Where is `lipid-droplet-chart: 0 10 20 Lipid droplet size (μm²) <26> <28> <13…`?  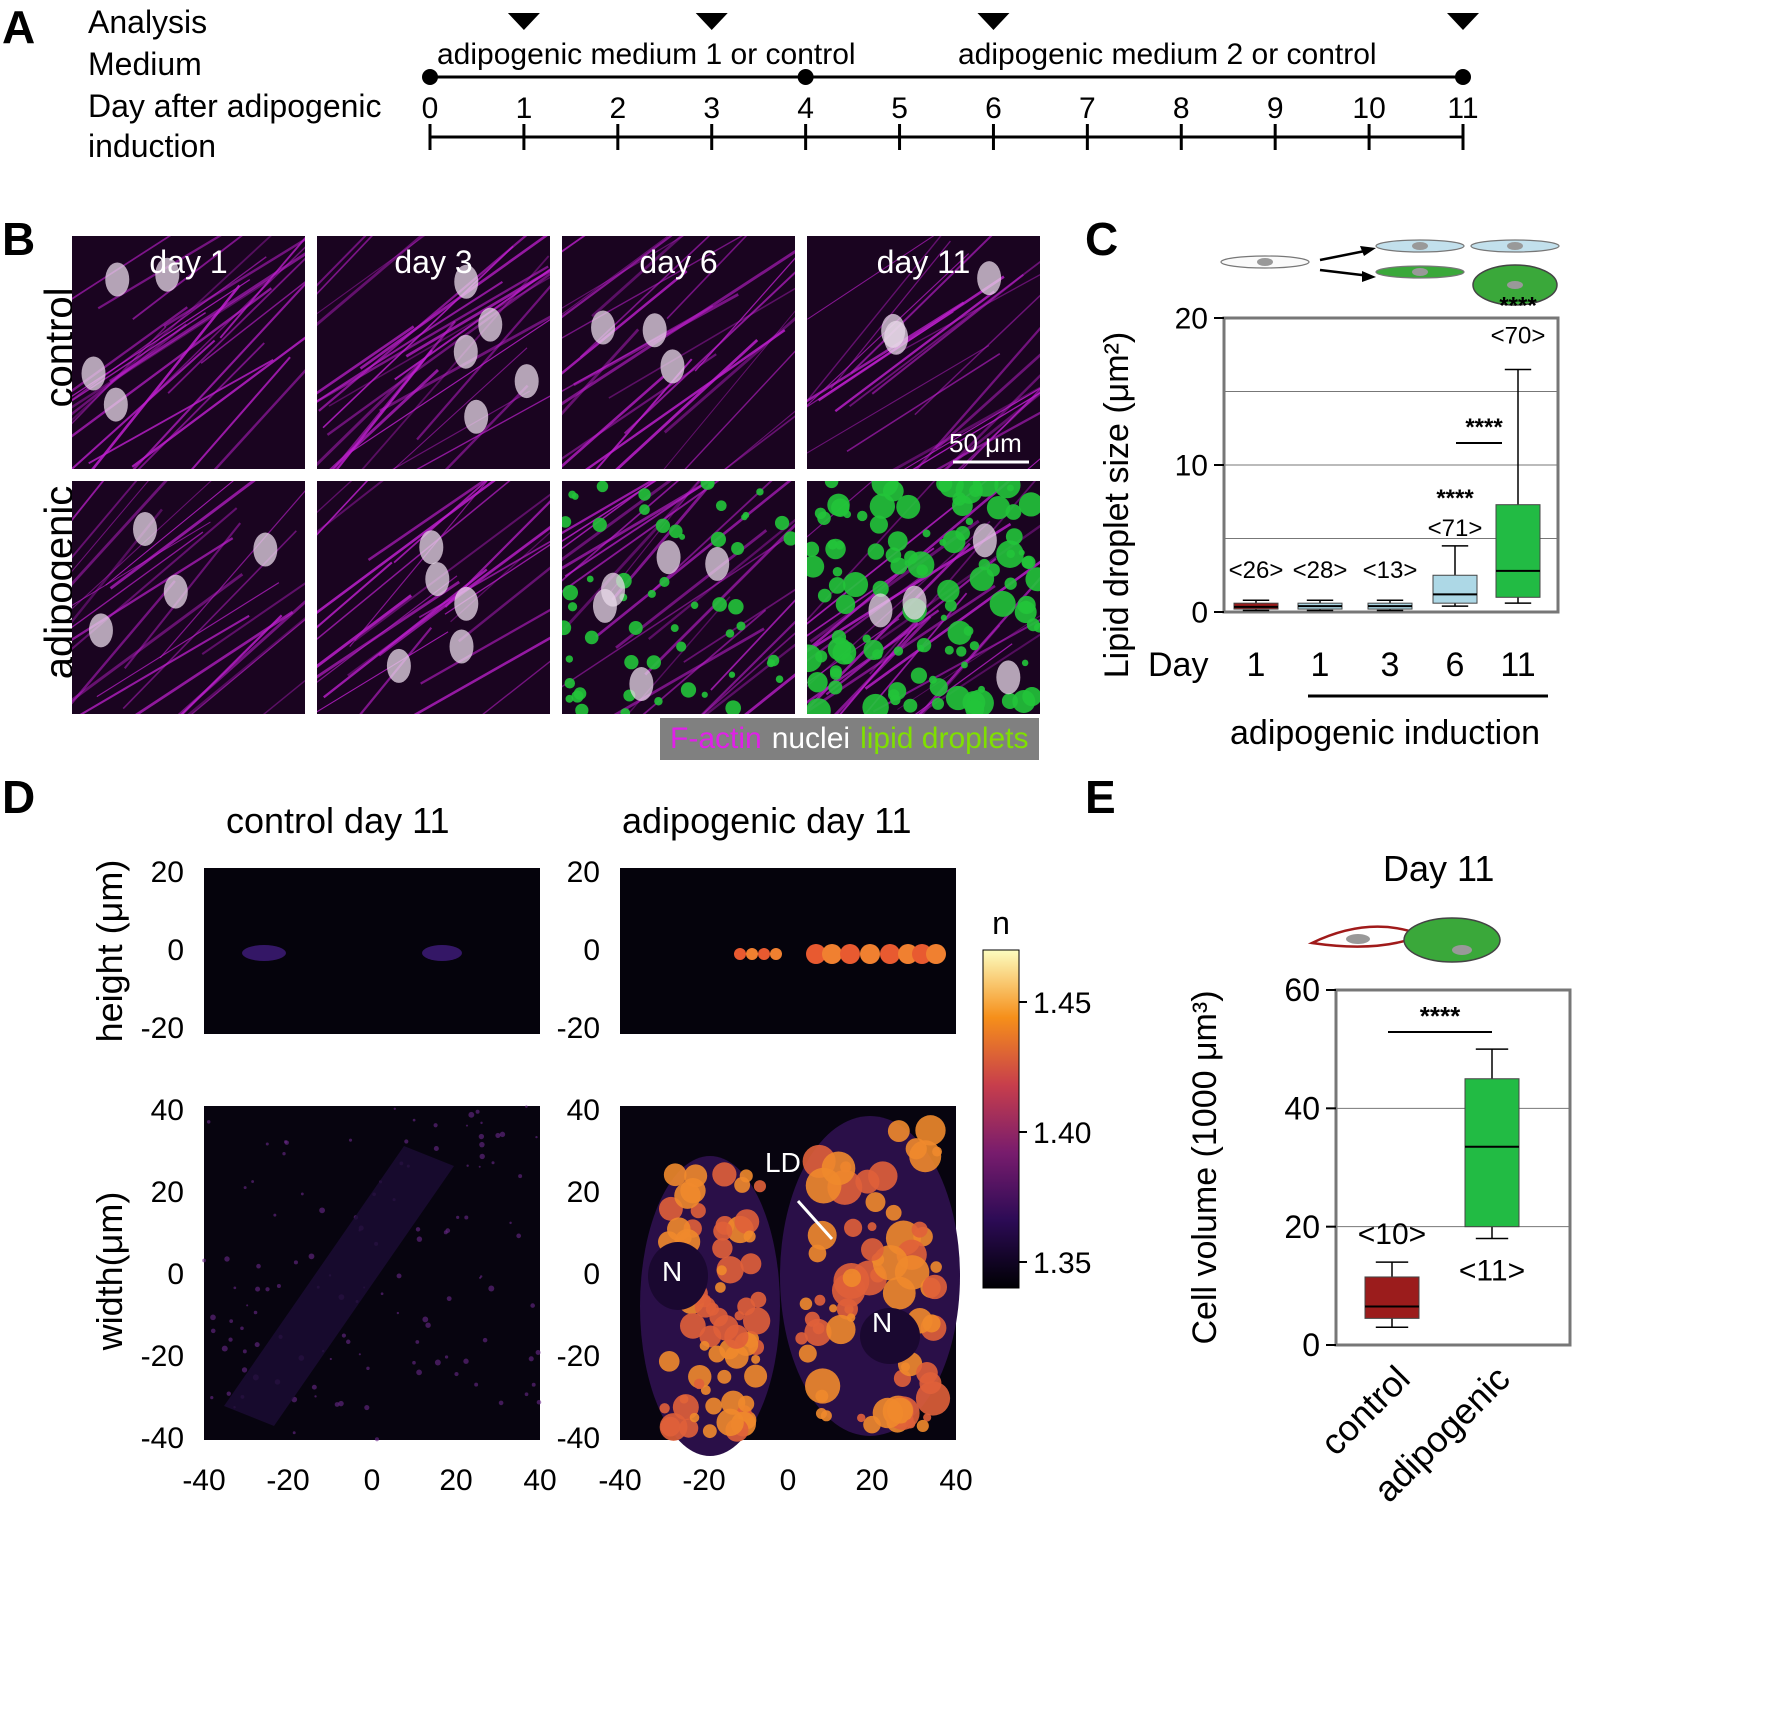
lipid-droplet-chart: 0 10 20 Lipid droplet size (μm²) <26> <28> <13… is located at coordinates (1329, 495).